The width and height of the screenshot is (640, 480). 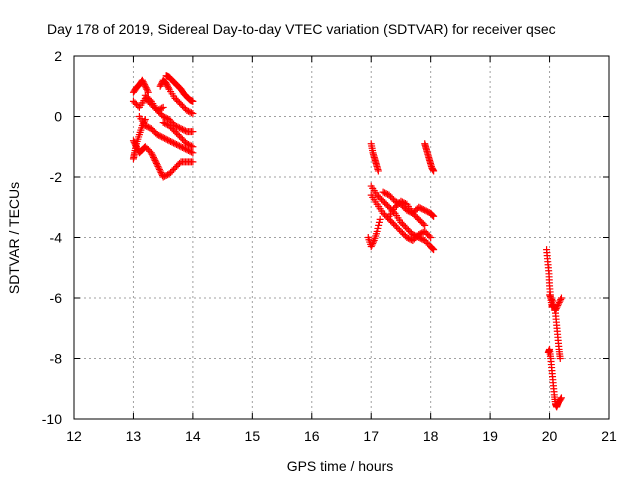 What do you see at coordinates (193, 436) in the screenshot?
I see `x-tick-label: 14` at bounding box center [193, 436].